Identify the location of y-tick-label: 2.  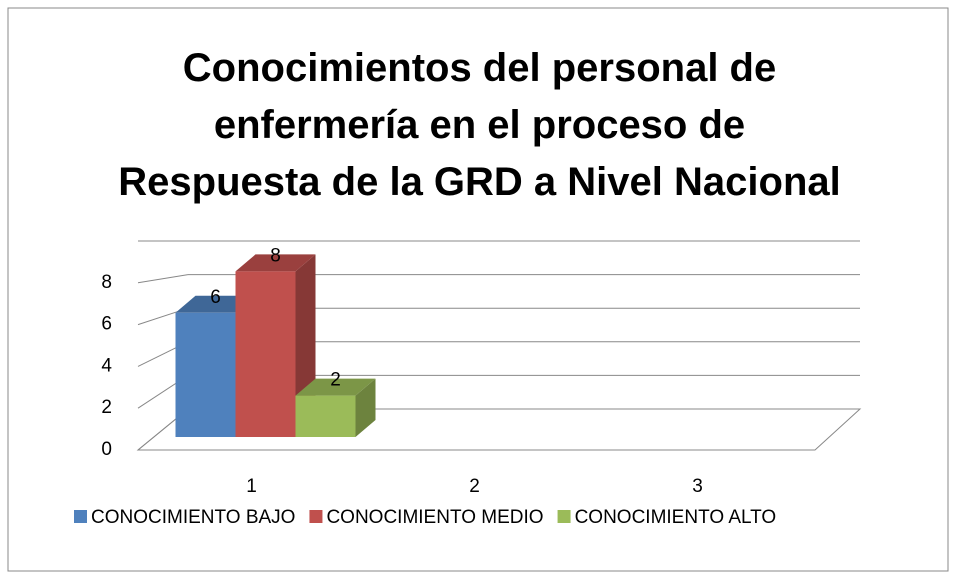
(106, 407).